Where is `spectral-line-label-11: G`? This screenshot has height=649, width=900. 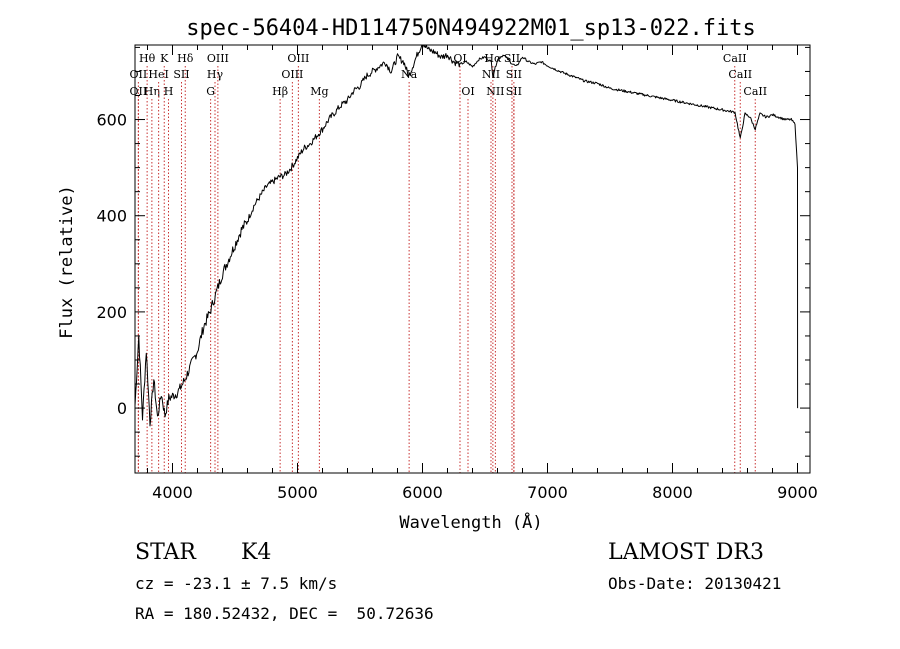 spectral-line-label-11: G is located at coordinates (210, 91).